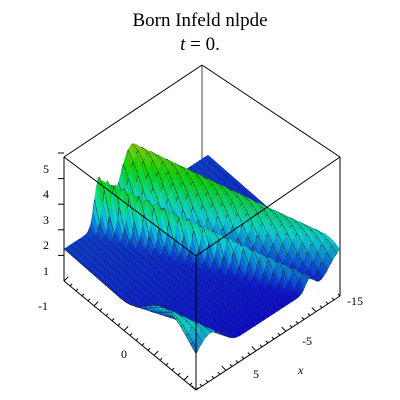 This screenshot has width=400, height=400. I want to click on subtitle-variable: t, so click(183, 44).